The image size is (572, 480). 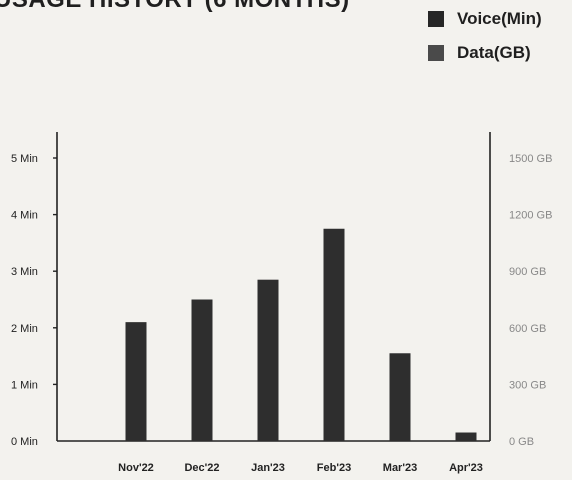 What do you see at coordinates (24, 385) in the screenshot?
I see `left-tick-label: 1 Min` at bounding box center [24, 385].